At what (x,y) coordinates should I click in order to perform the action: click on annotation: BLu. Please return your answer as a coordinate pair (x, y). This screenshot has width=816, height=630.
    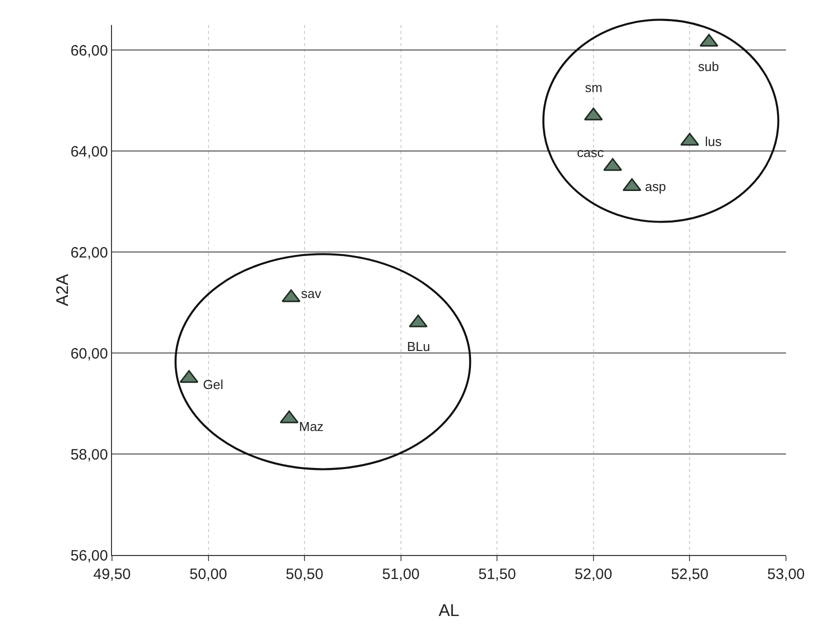
    Looking at the image, I should click on (418, 346).